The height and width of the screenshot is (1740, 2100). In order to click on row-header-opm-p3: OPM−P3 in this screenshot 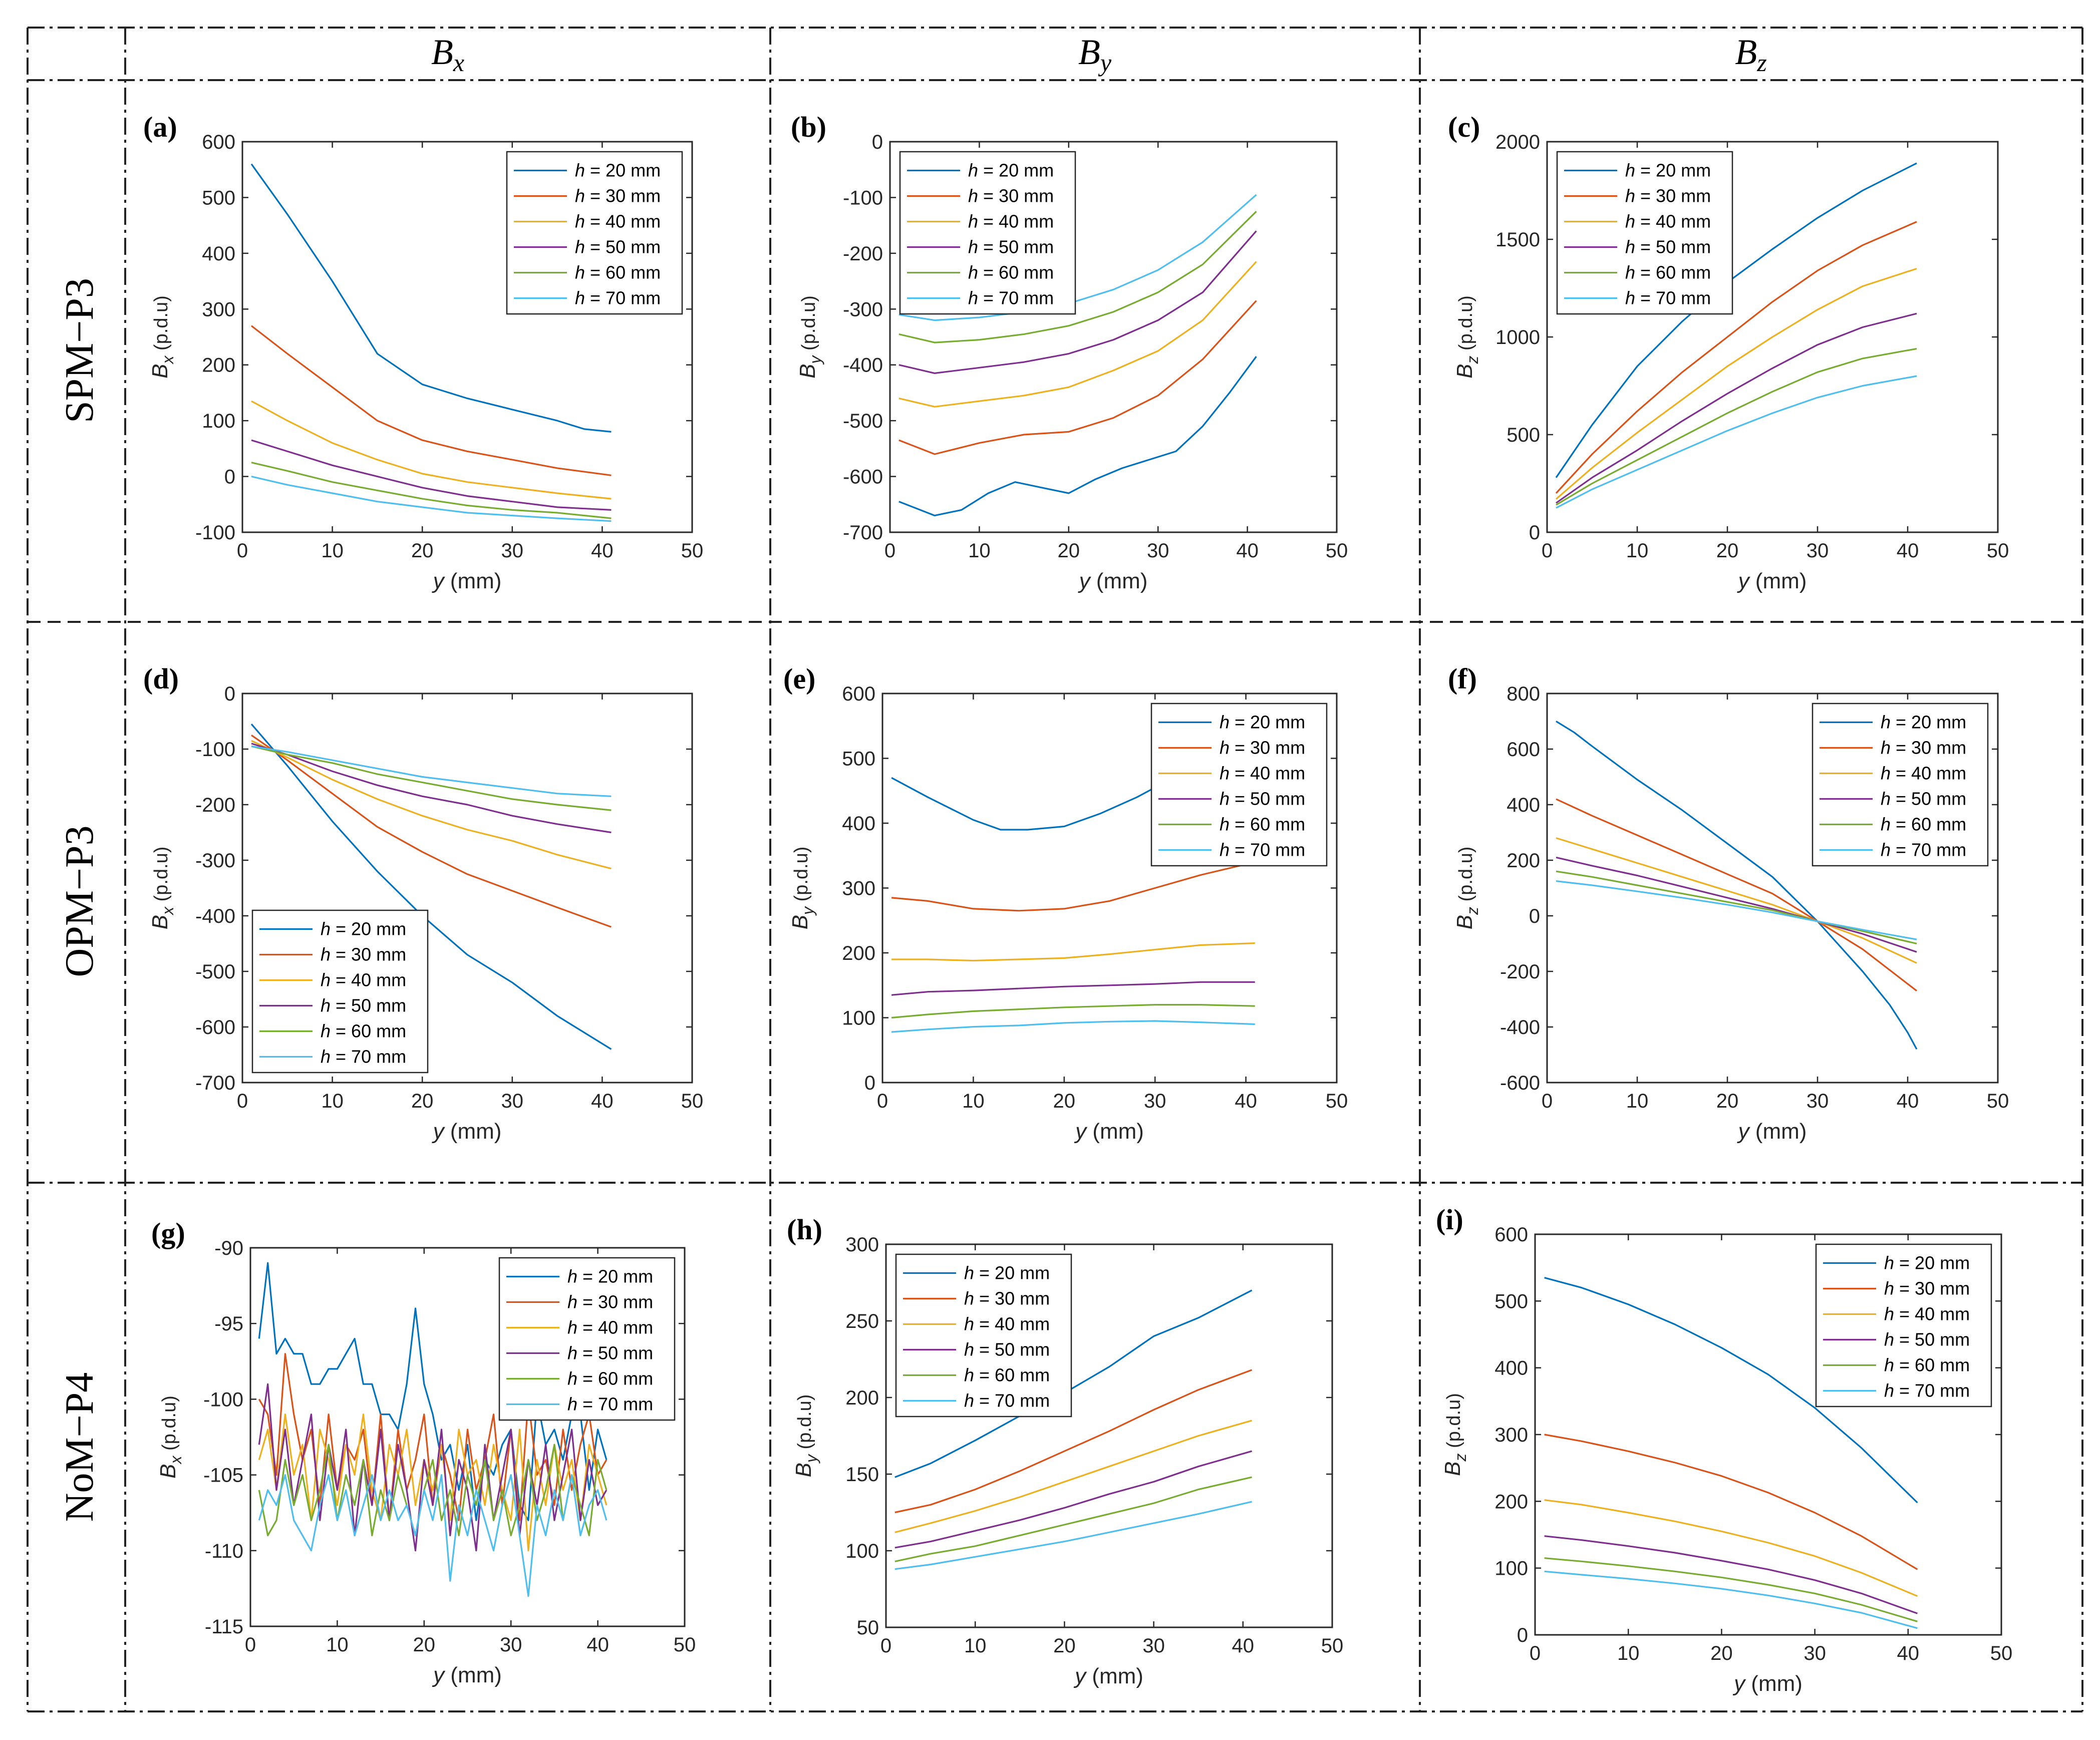, I will do `click(80, 901)`.